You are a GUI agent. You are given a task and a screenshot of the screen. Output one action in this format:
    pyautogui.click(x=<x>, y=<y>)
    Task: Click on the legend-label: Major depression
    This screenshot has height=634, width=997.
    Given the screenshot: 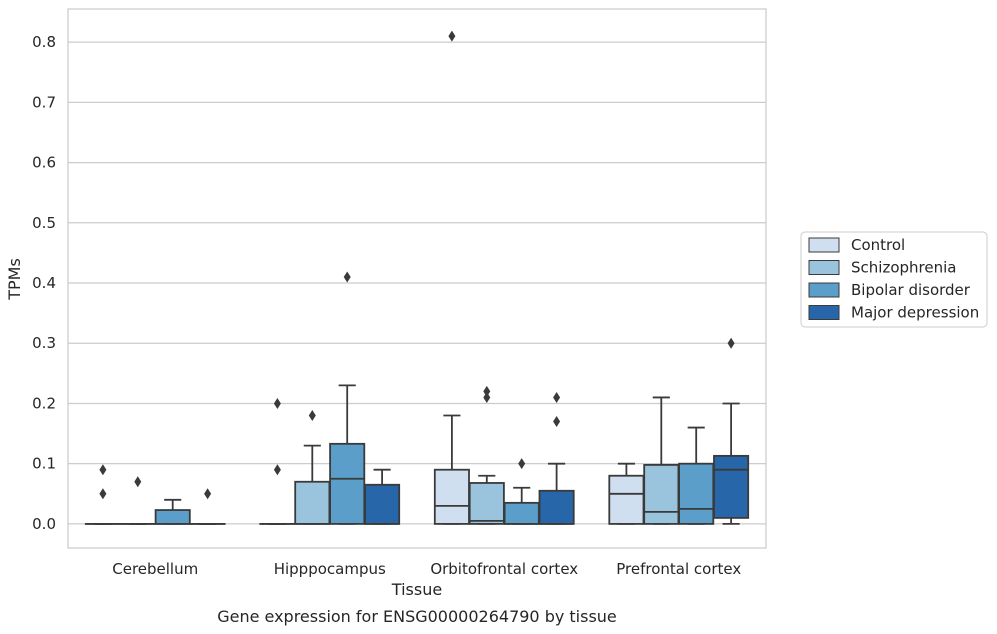 What is the action you would take?
    pyautogui.click(x=915, y=313)
    